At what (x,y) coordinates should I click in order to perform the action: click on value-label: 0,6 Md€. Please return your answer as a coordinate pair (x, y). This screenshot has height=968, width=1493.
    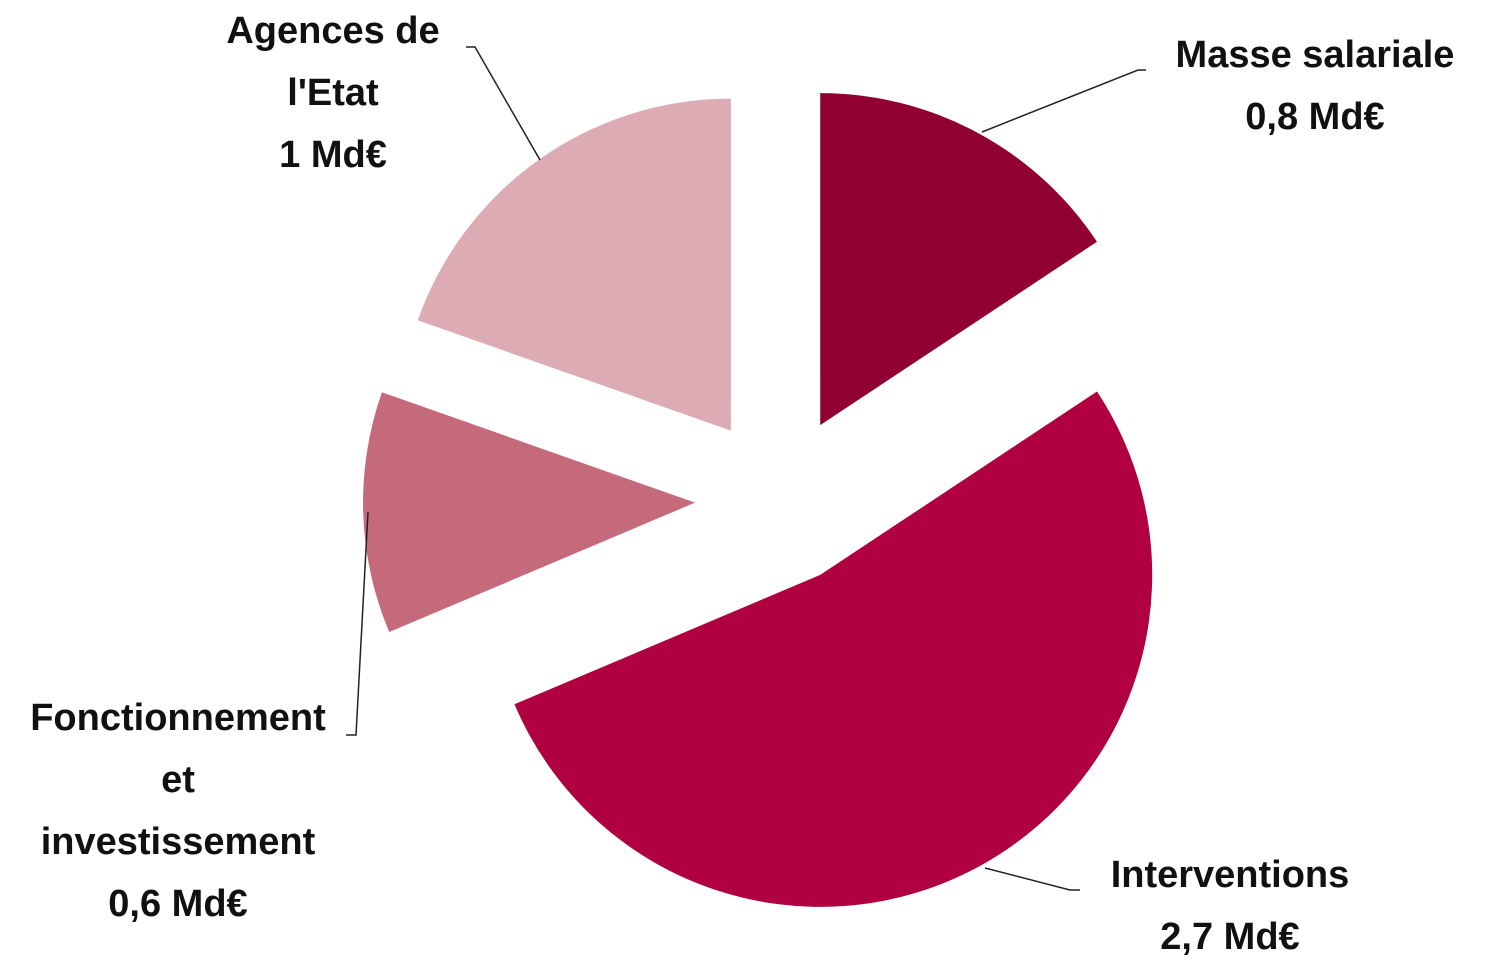
    Looking at the image, I should click on (178, 904).